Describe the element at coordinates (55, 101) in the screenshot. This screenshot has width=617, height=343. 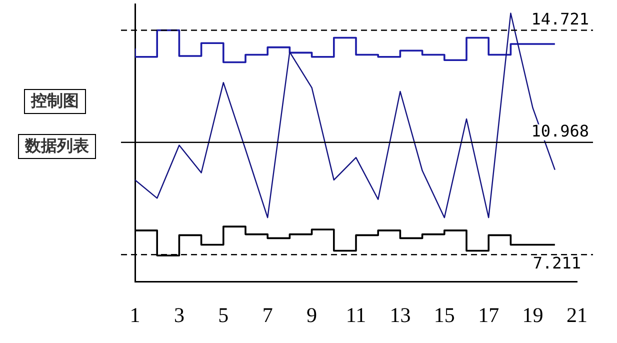
I see `text: 控制图` at that location.